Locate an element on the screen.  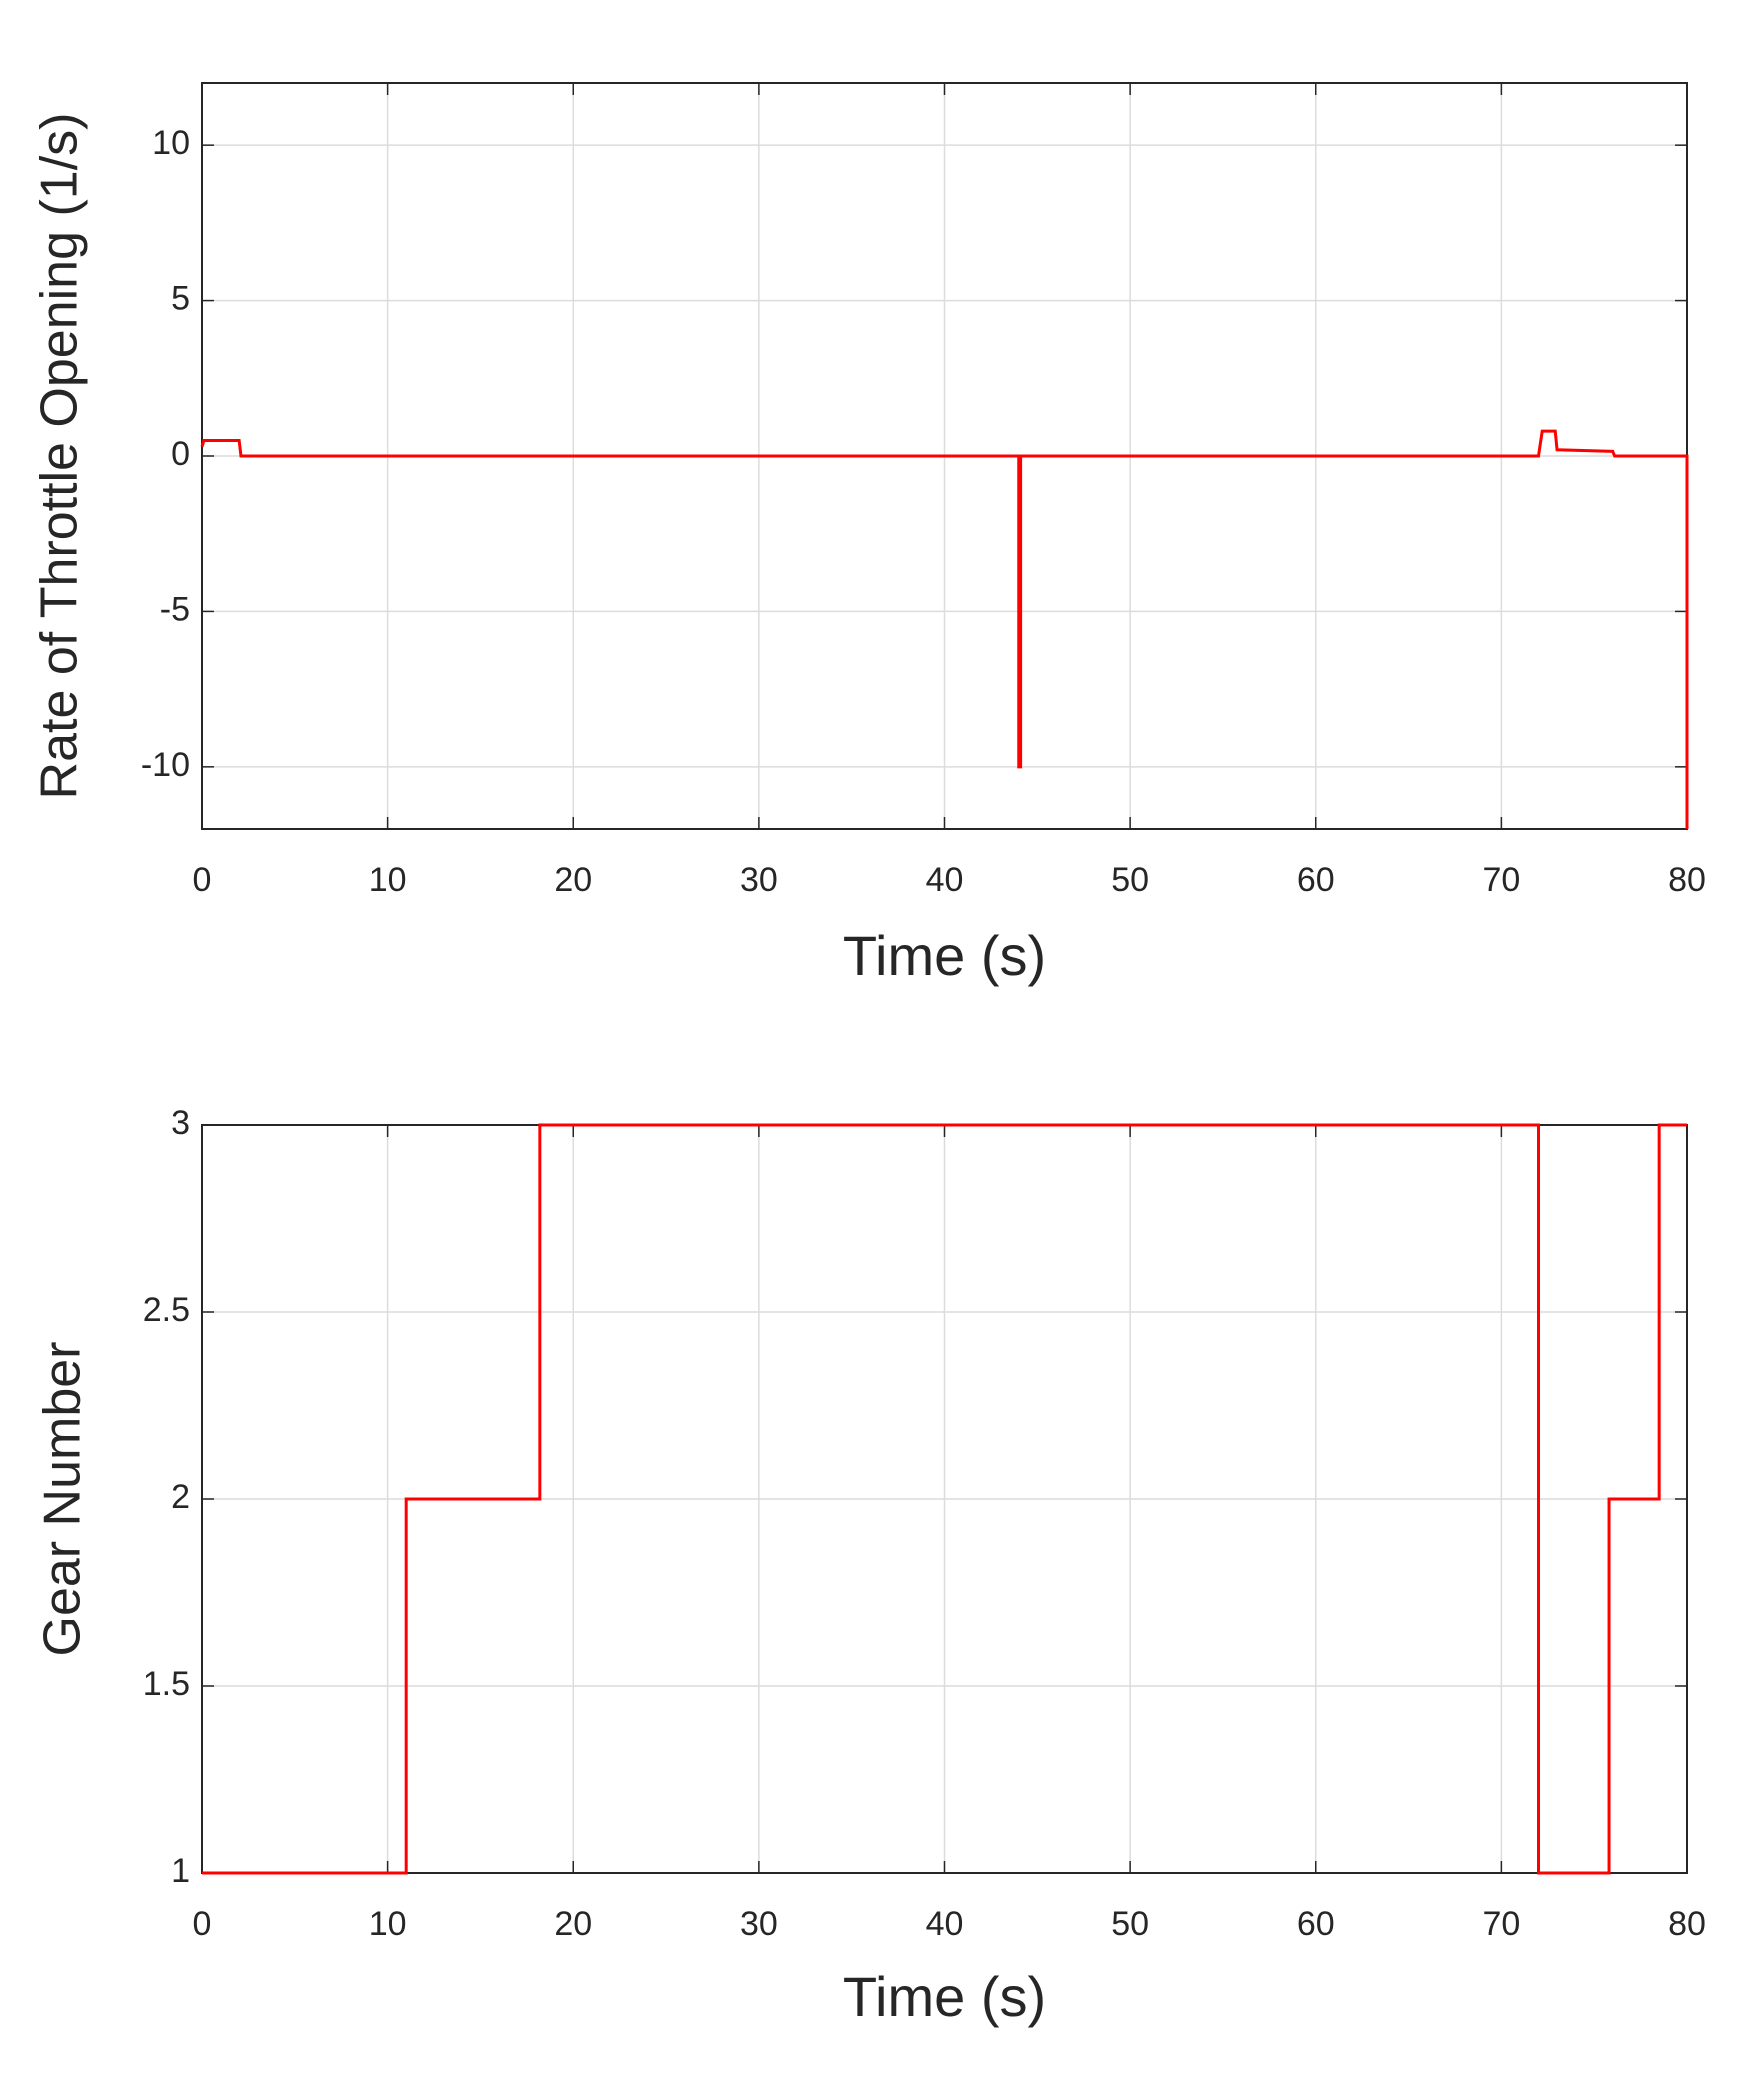
y-tick-label: 2.5 is located at coordinates (166, 1310).